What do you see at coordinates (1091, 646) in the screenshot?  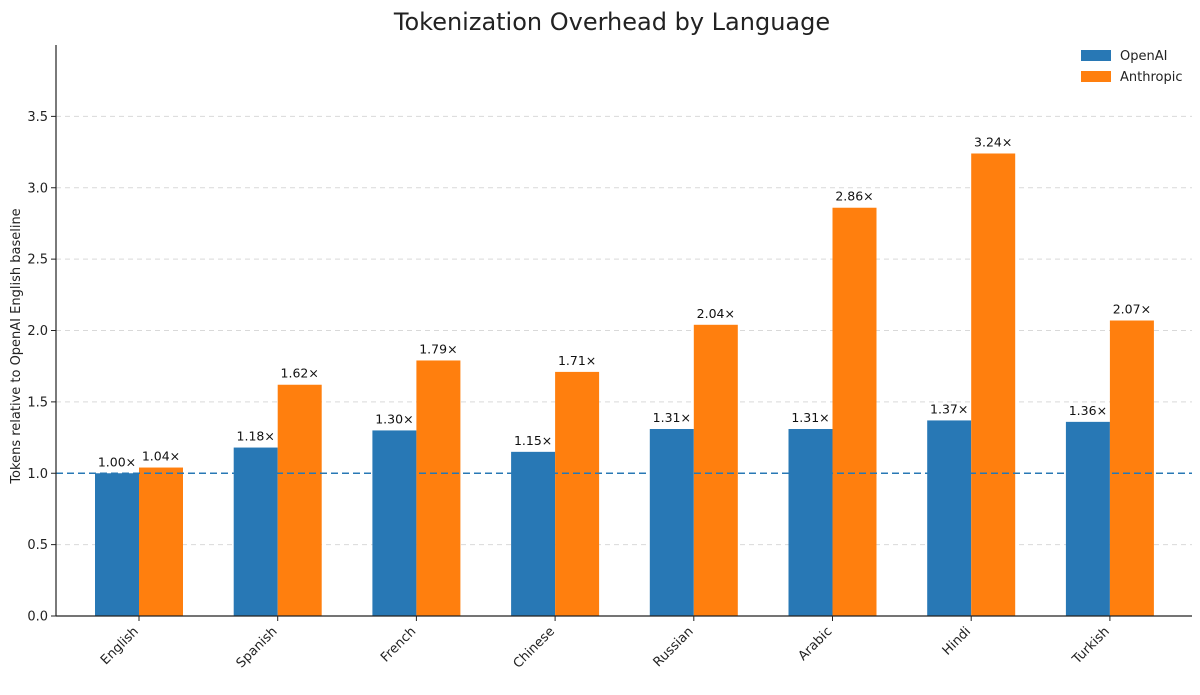 I see `x-tick-label: Turkish` at bounding box center [1091, 646].